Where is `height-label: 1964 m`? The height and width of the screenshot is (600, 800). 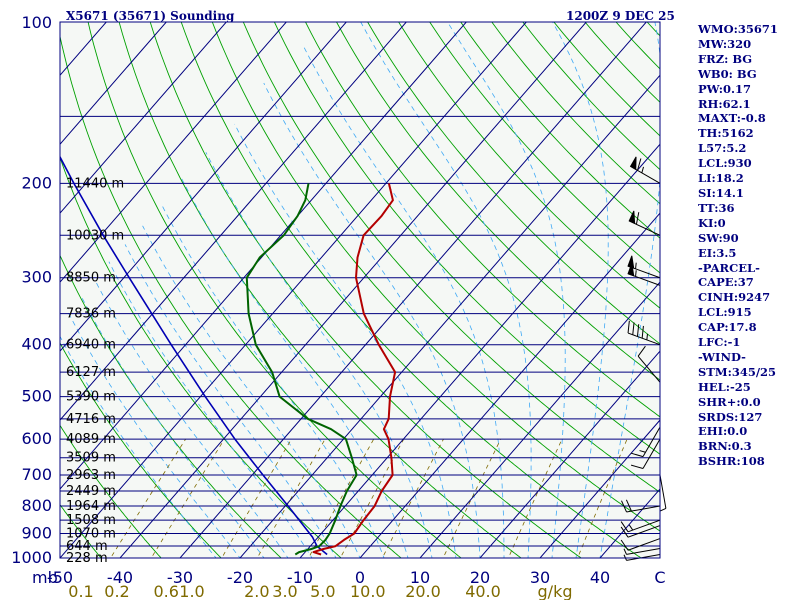 height-label: 1964 m is located at coordinates (91, 506).